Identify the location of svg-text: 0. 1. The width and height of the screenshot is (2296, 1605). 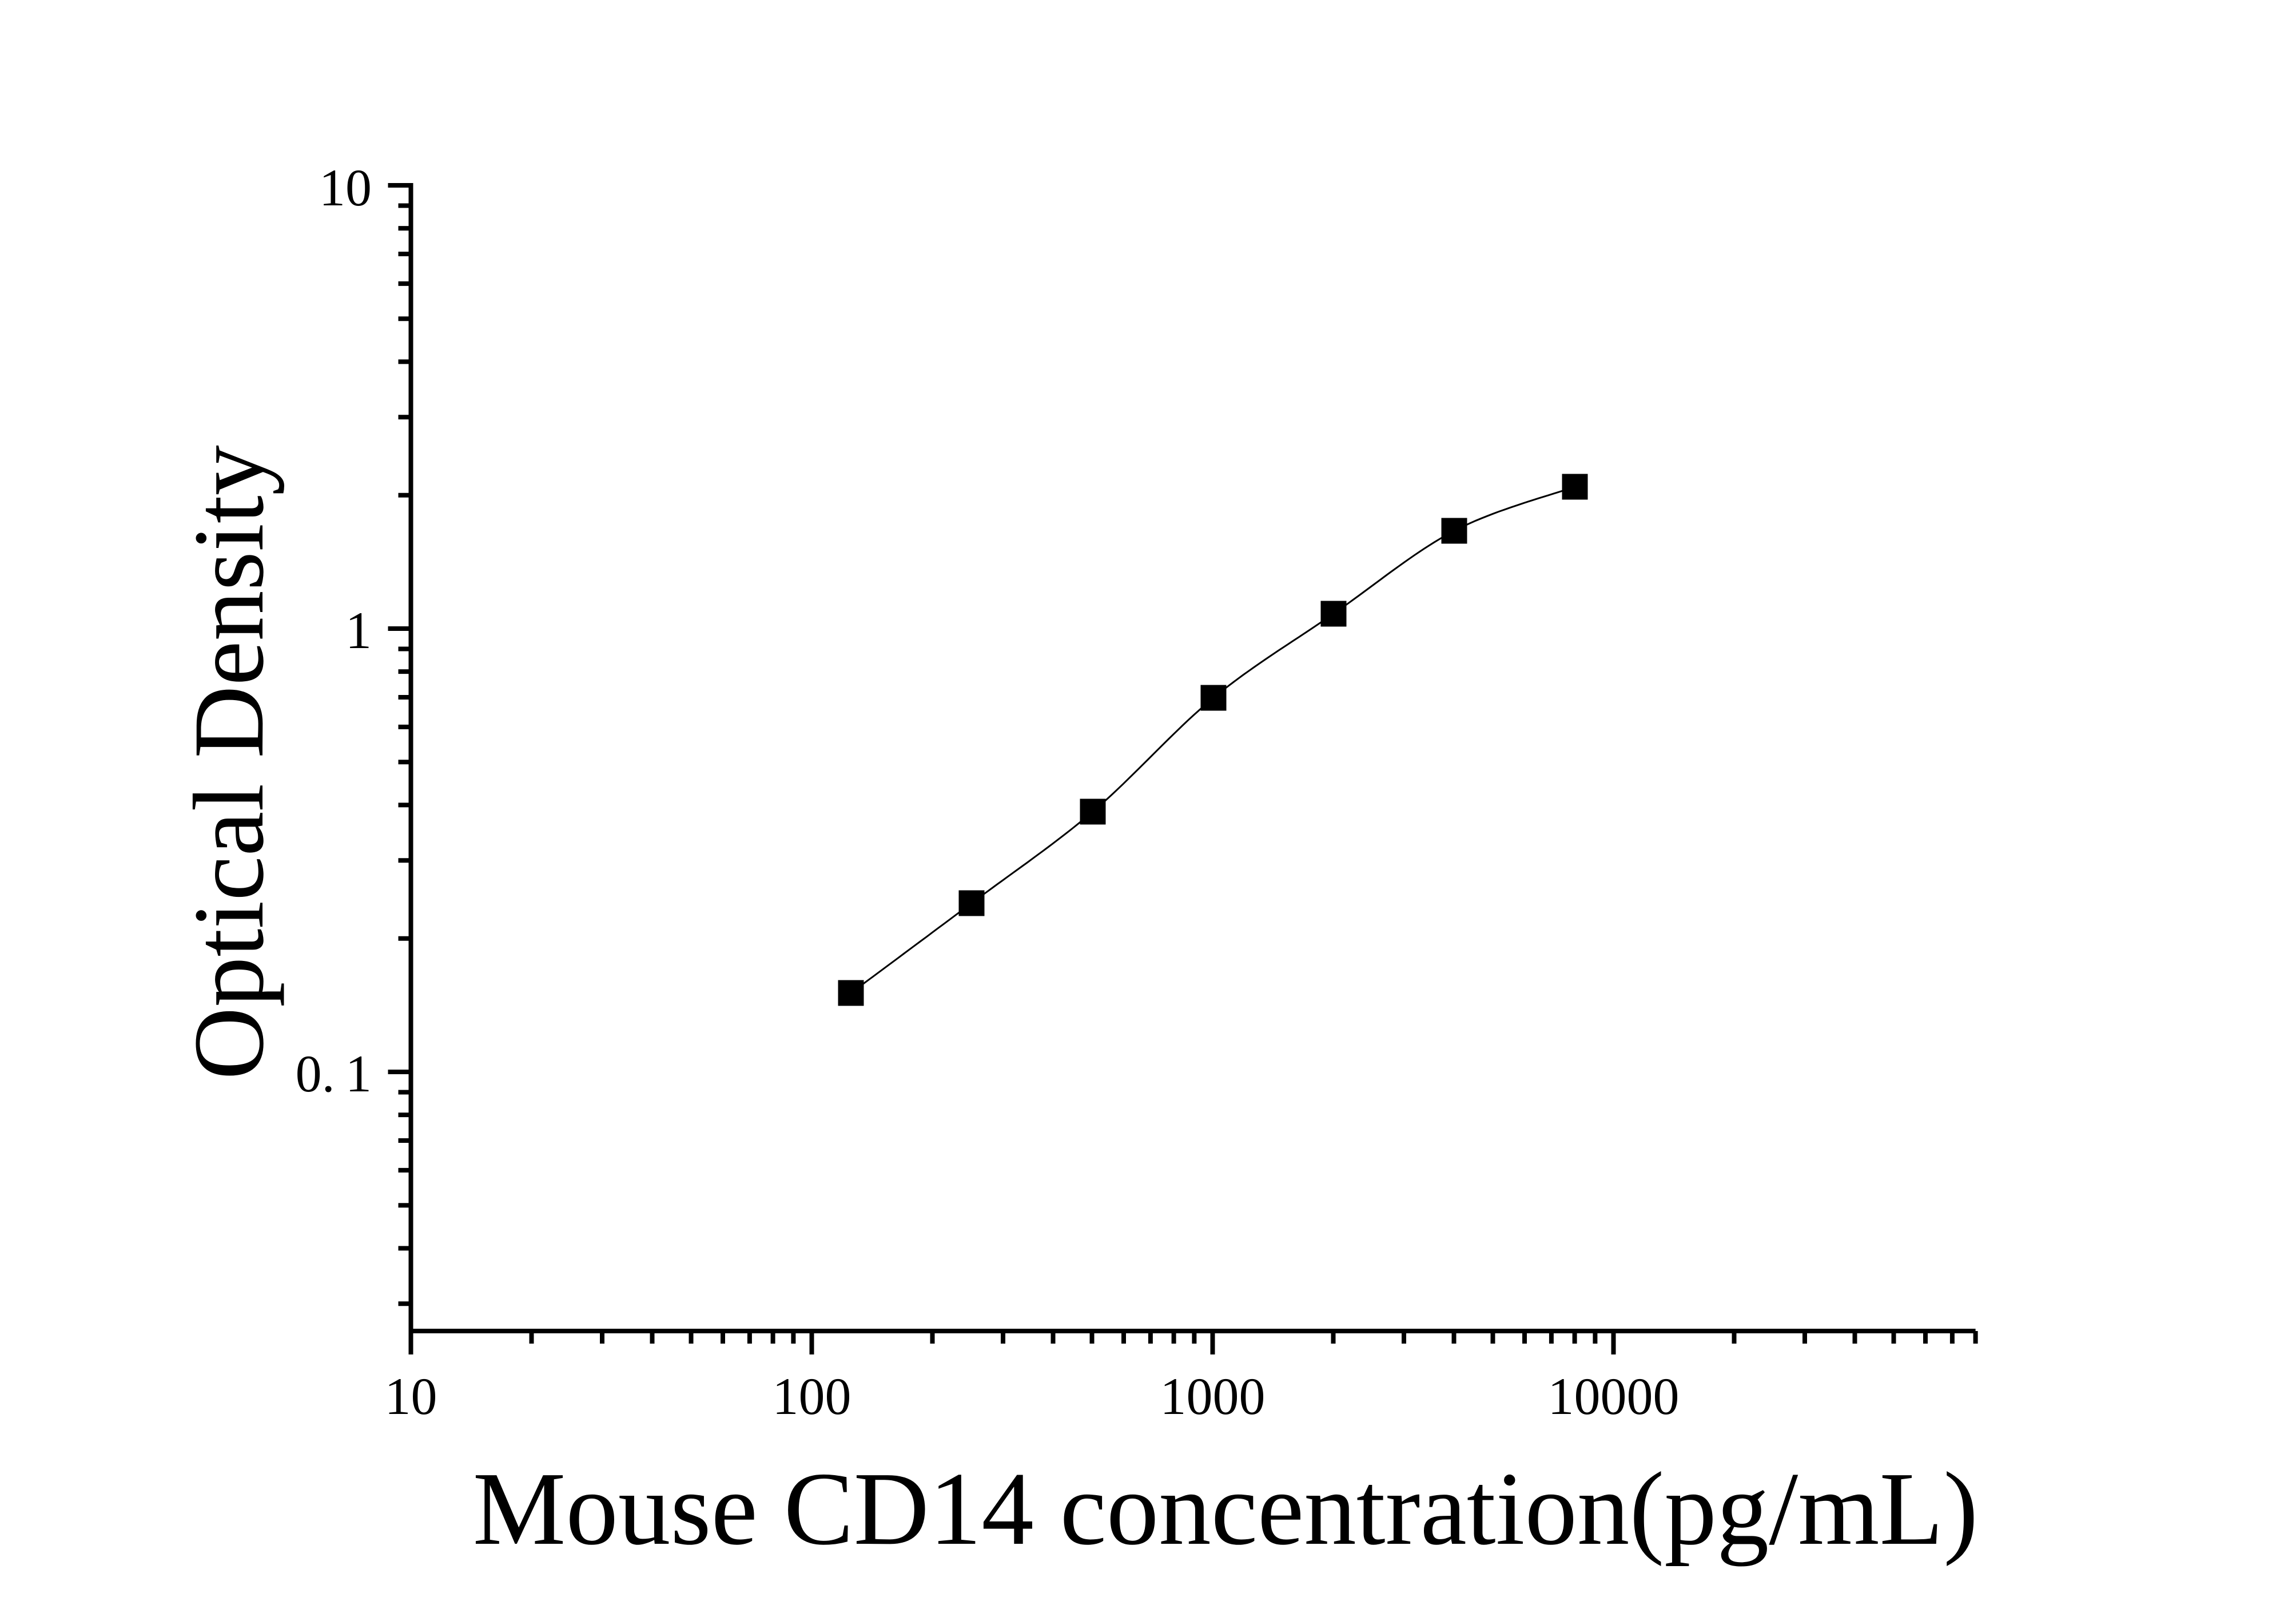
(334, 1073).